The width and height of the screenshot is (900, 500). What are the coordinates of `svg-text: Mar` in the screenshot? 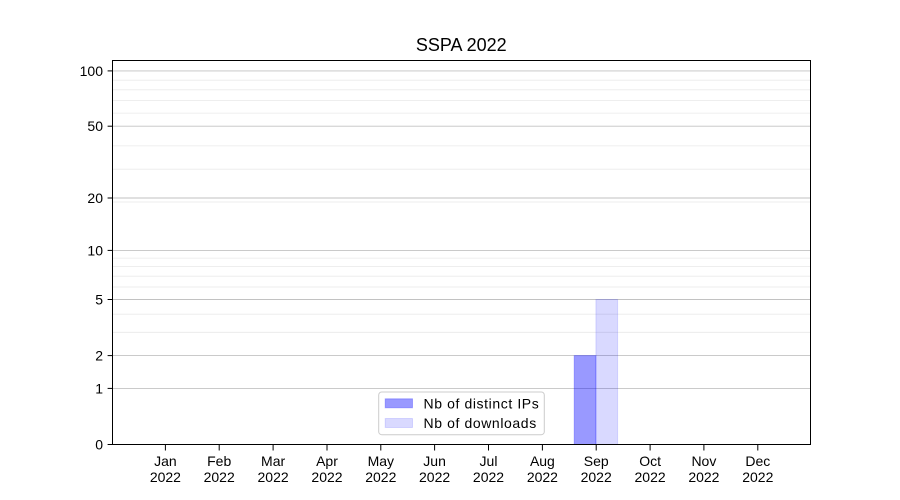 It's located at (273, 461).